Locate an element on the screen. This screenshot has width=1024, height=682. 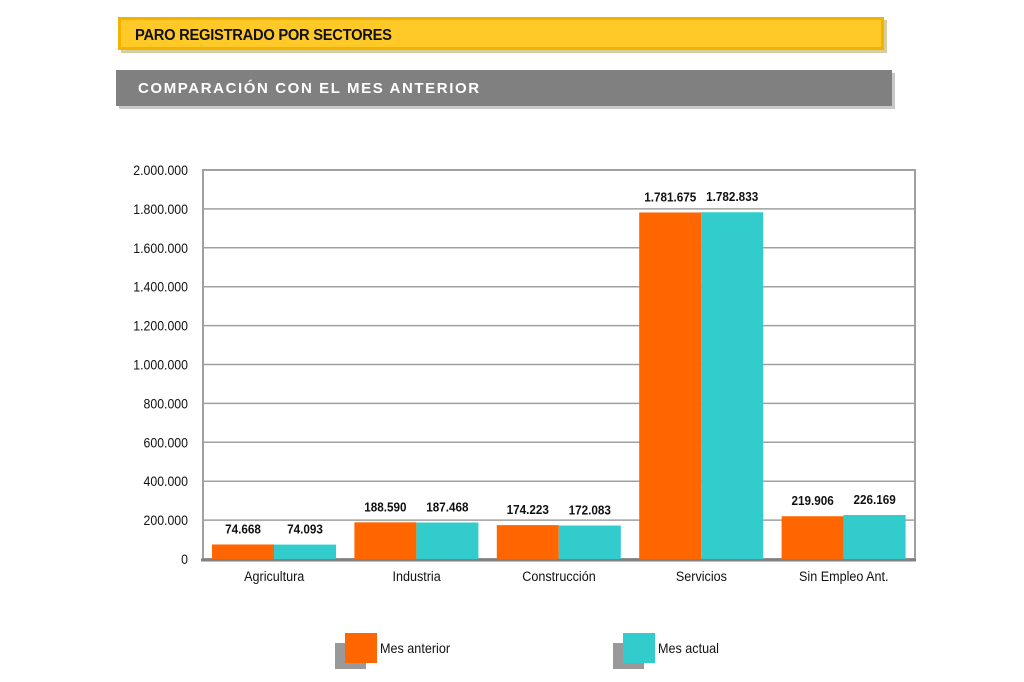
title-banner: PARO REGISTRADO POR SECTORES is located at coordinates (501, 33).